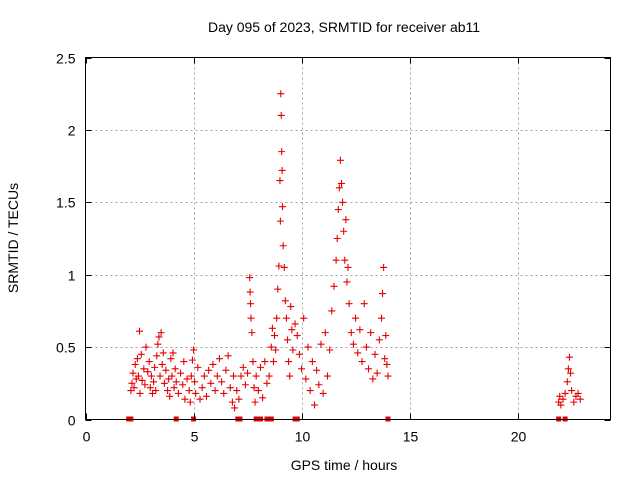 This screenshot has height=480, width=640. Describe the element at coordinates (195, 437) in the screenshot. I see `x-tick-label: 5` at that location.